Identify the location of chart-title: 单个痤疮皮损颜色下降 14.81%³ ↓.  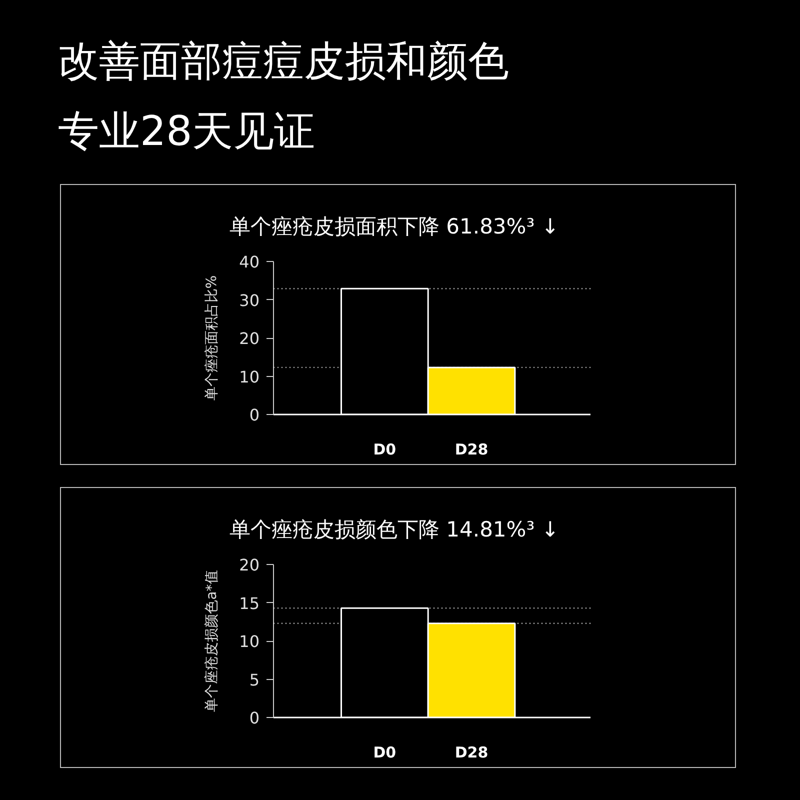
(394, 530).